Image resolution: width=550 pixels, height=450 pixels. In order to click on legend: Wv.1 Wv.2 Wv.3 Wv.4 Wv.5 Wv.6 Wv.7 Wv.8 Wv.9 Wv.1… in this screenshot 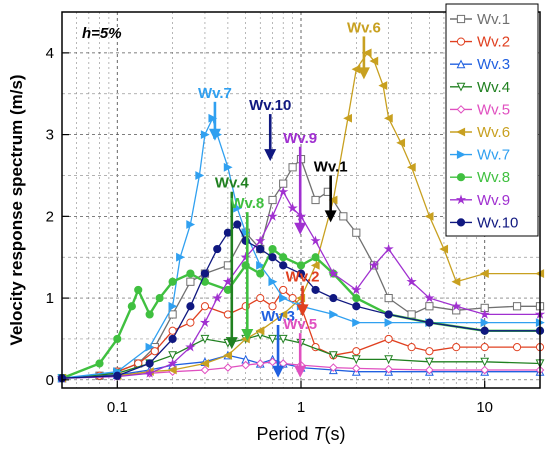, I will do `click(492, 120)`.